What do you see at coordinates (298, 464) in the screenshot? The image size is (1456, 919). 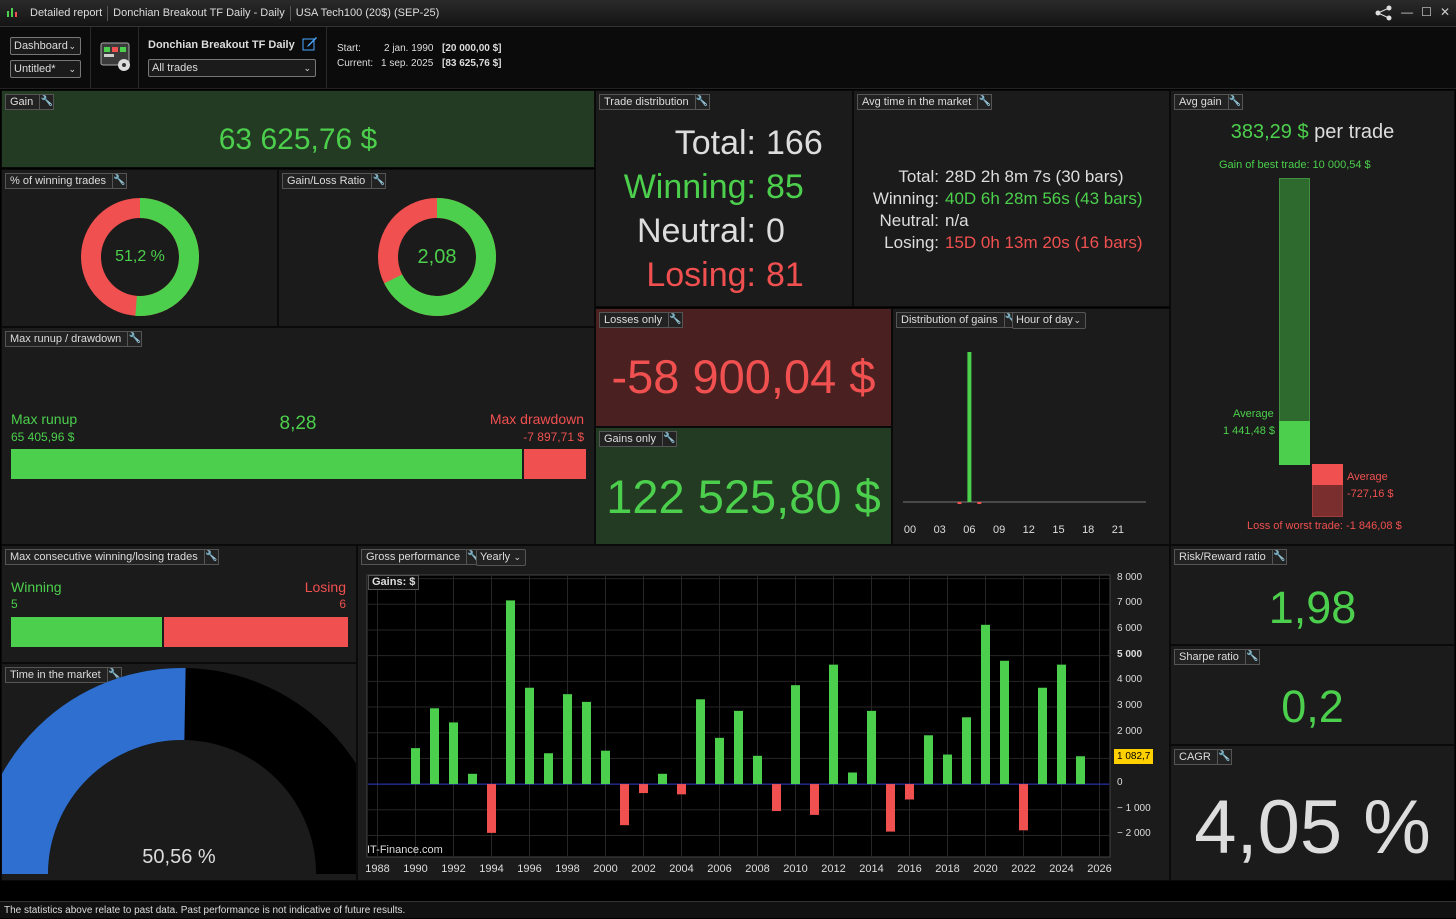 I see `runup-drawdown-bar` at bounding box center [298, 464].